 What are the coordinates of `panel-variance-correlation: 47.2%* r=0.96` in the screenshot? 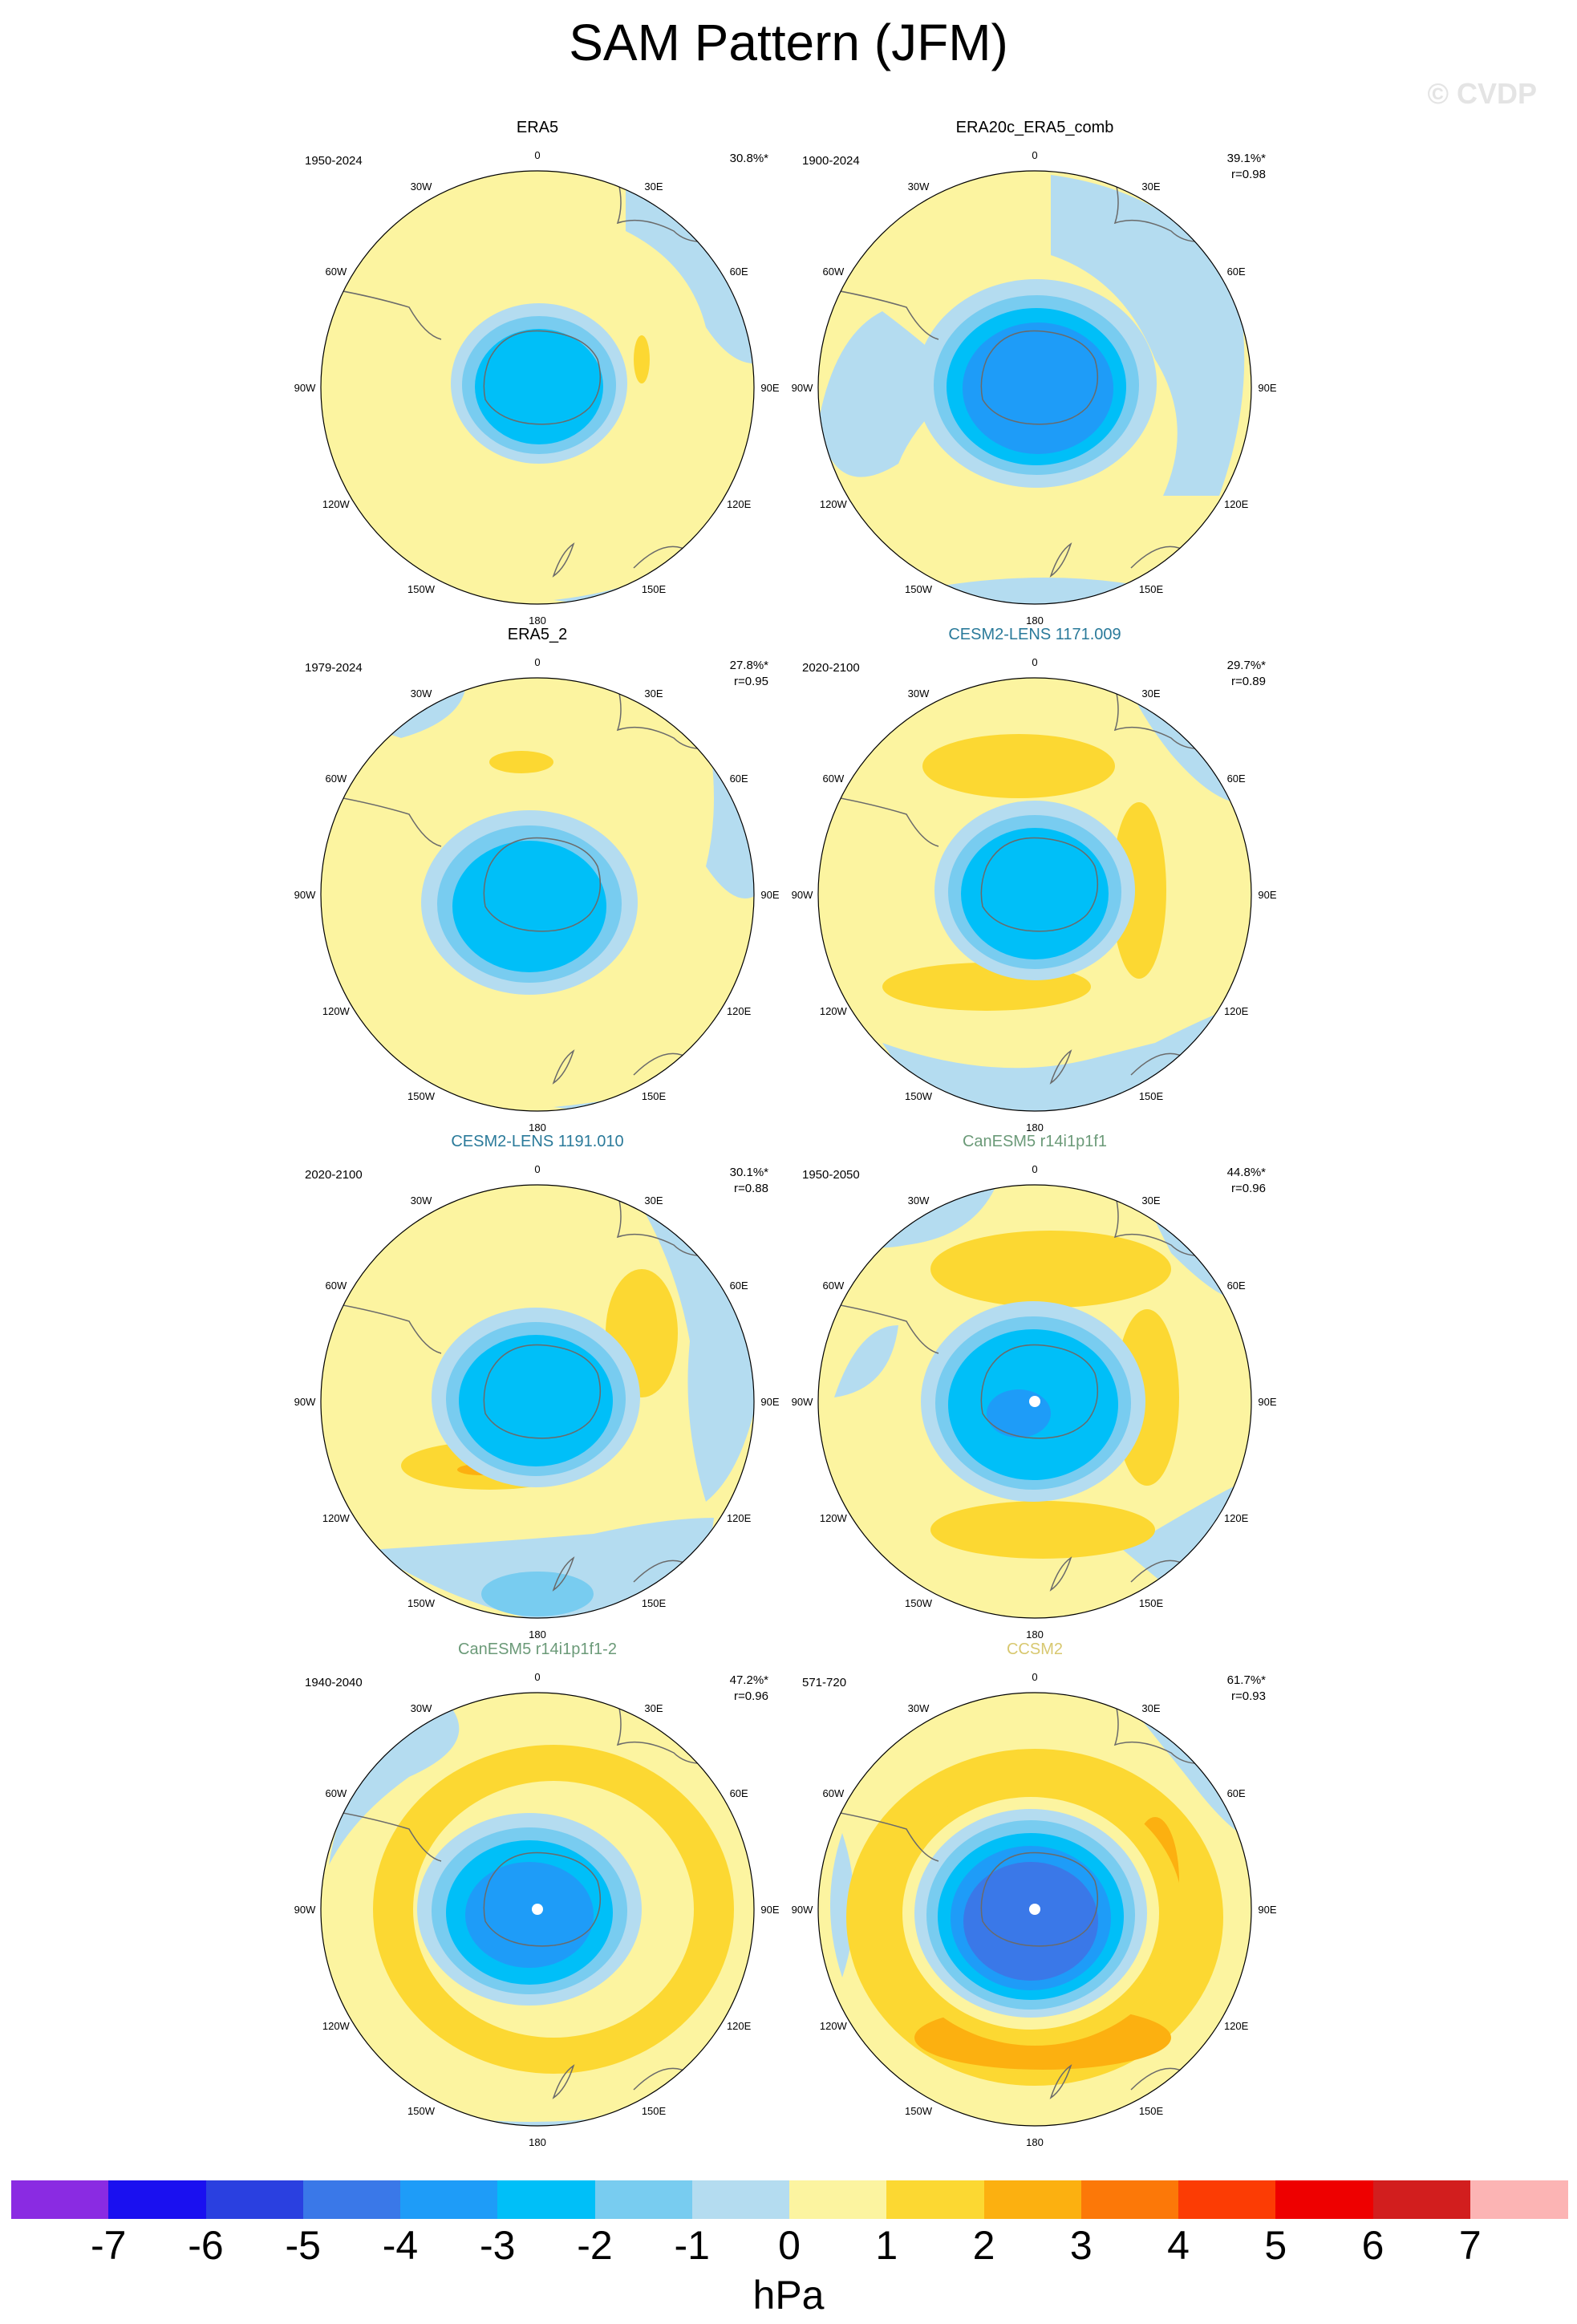 It's located at (749, 1689).